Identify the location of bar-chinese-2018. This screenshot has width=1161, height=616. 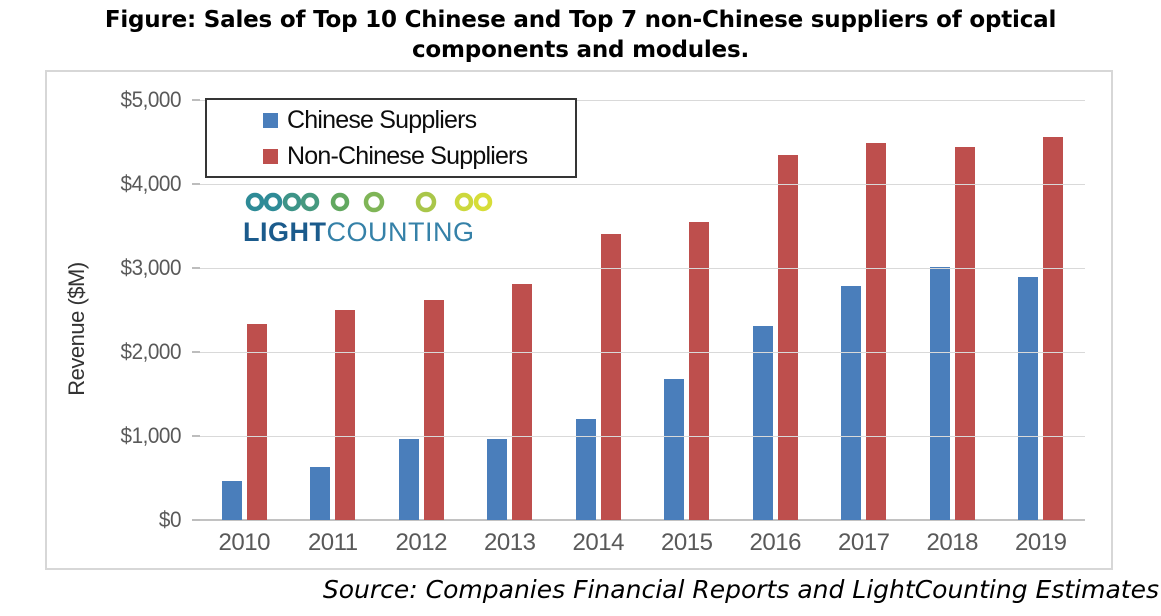
(939, 393).